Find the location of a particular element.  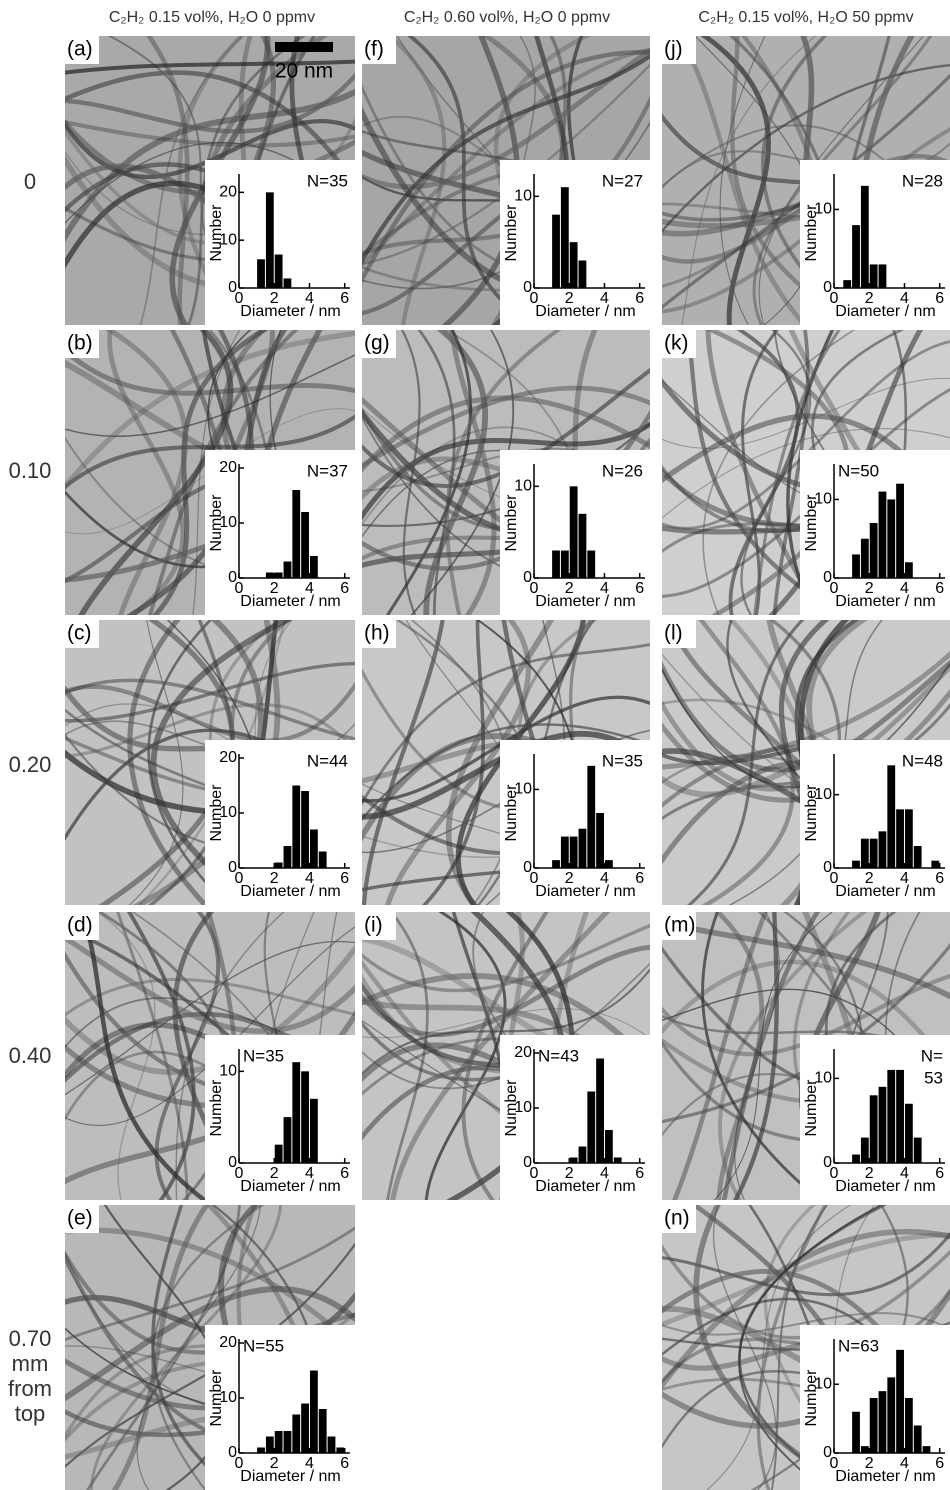

sample-count: N=55 is located at coordinates (263, 1345).